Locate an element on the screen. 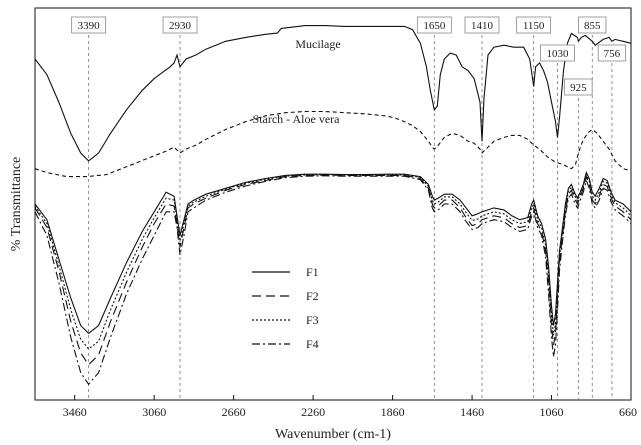  peak-label-925: 925 is located at coordinates (578, 88).